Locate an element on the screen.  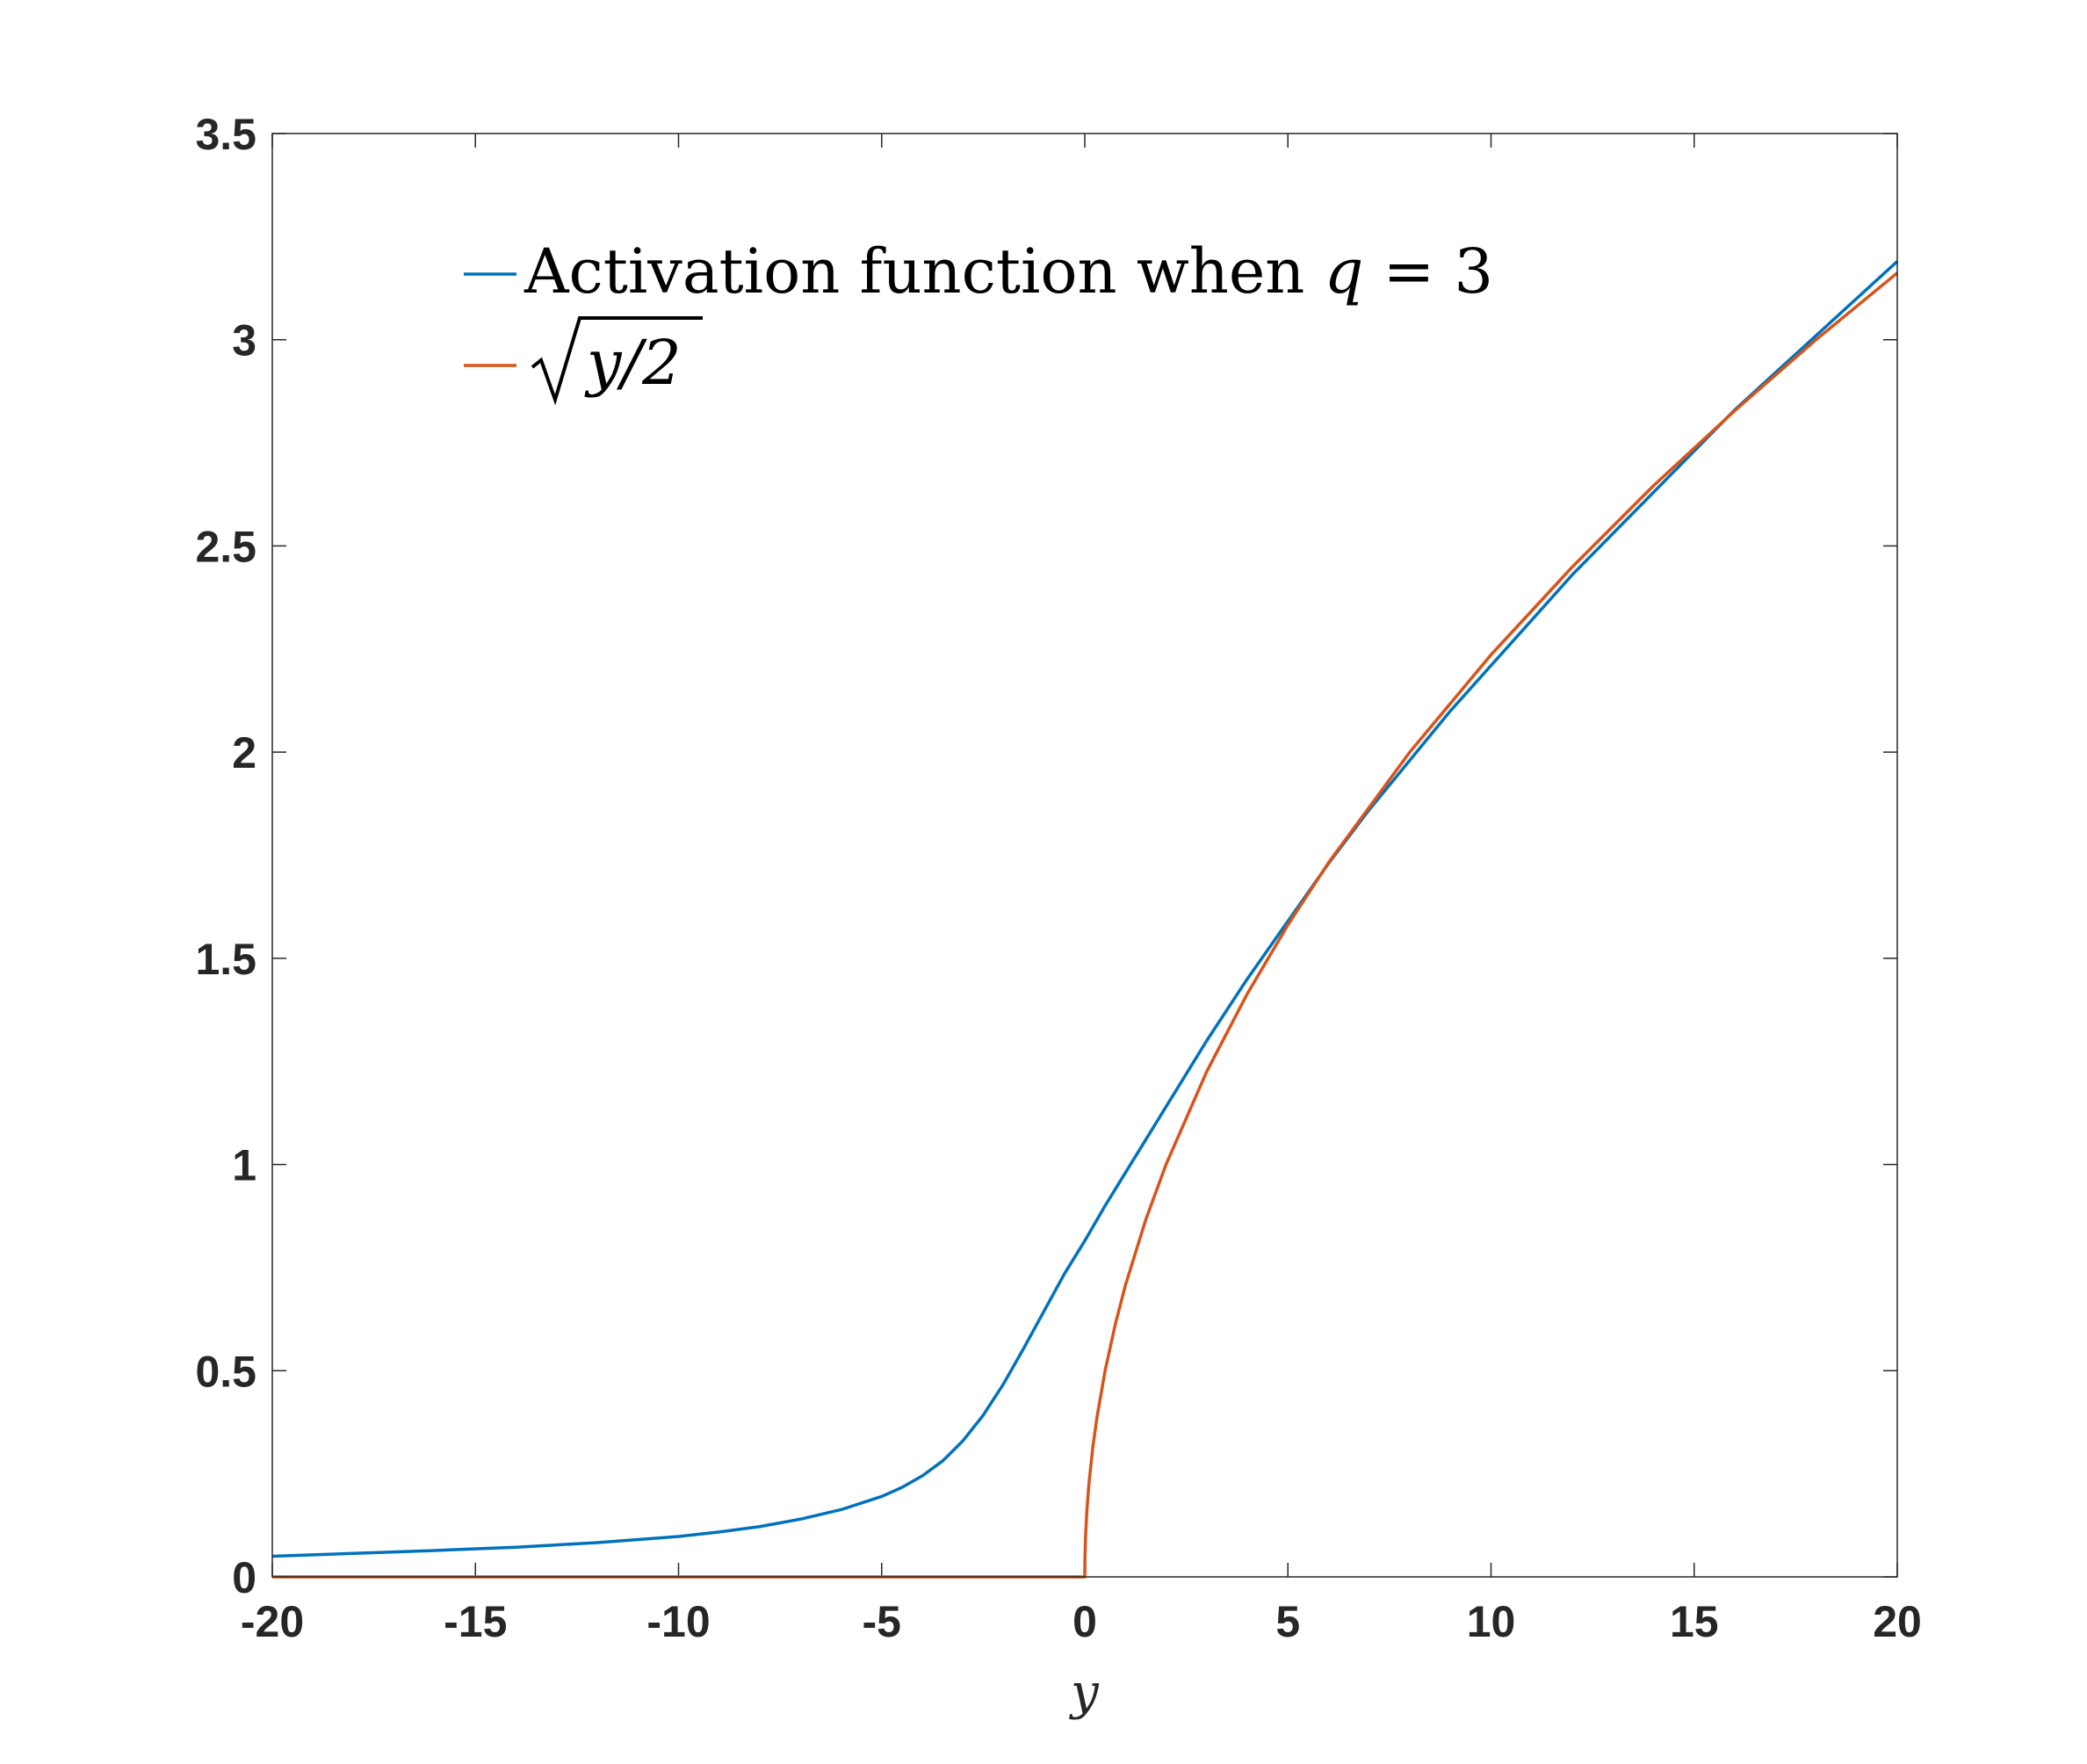
x-tick-label: -15 is located at coordinates (475, 1621).